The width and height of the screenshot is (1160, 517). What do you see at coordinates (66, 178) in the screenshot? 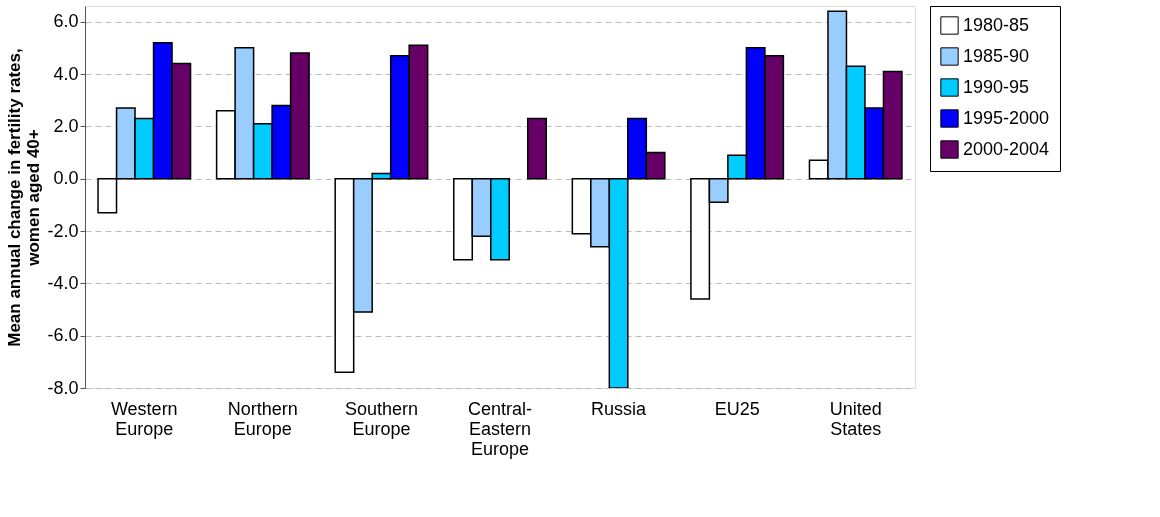
I see `y-tick-label: 0.0` at bounding box center [66, 178].